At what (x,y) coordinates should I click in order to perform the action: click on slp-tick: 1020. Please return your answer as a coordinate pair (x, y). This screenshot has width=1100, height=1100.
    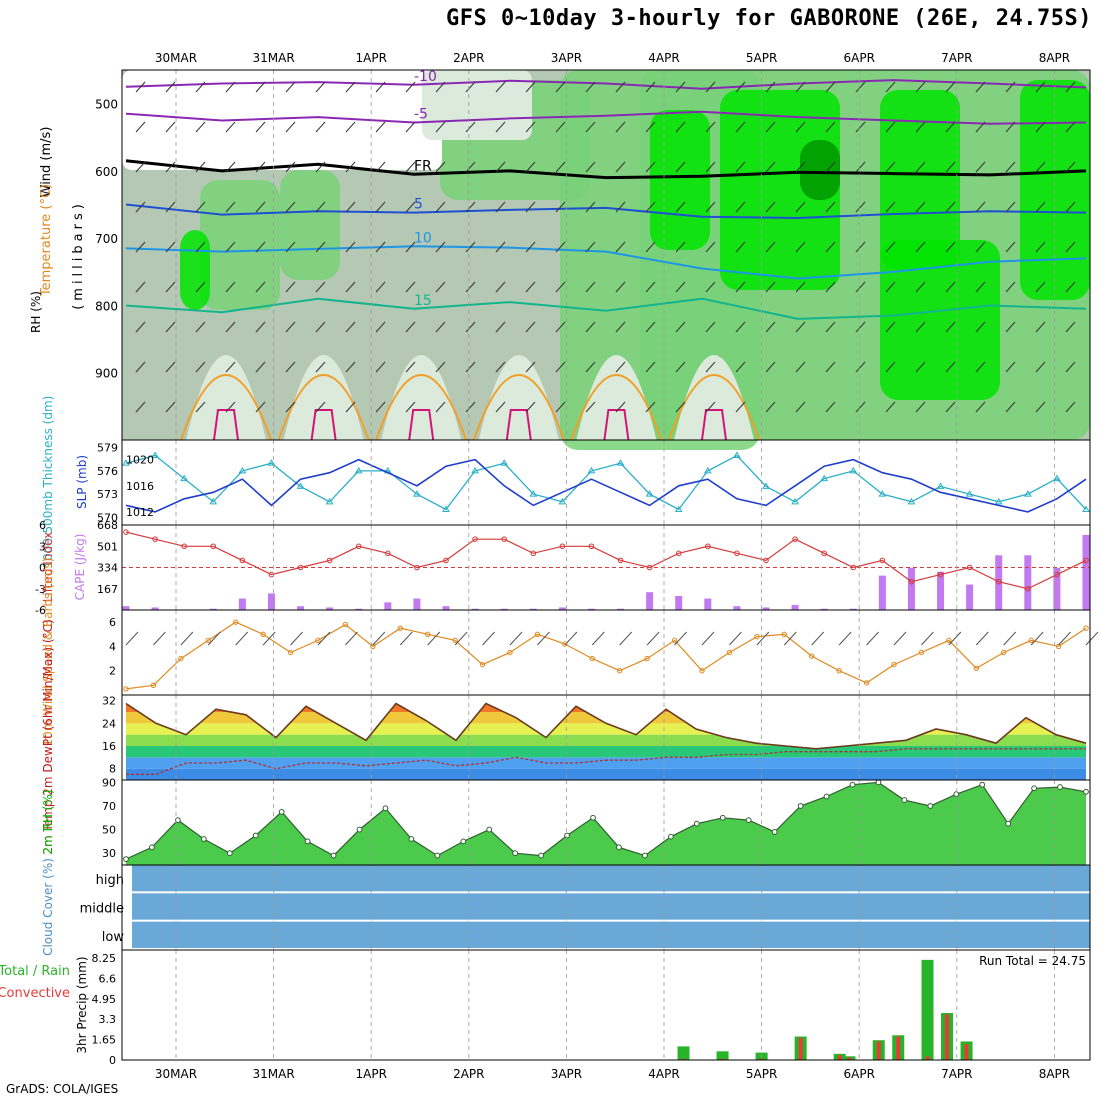
    Looking at the image, I should click on (140, 460).